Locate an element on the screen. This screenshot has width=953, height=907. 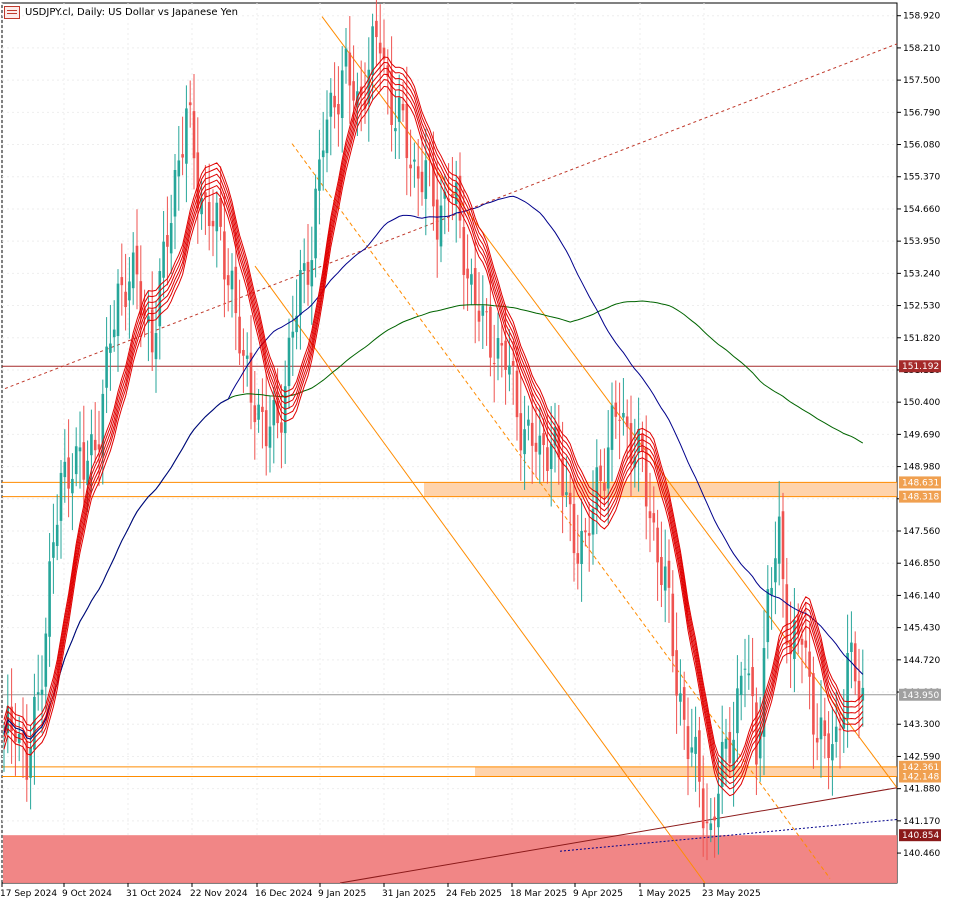
y-tick-label: 141.170 is located at coordinates (921, 822).